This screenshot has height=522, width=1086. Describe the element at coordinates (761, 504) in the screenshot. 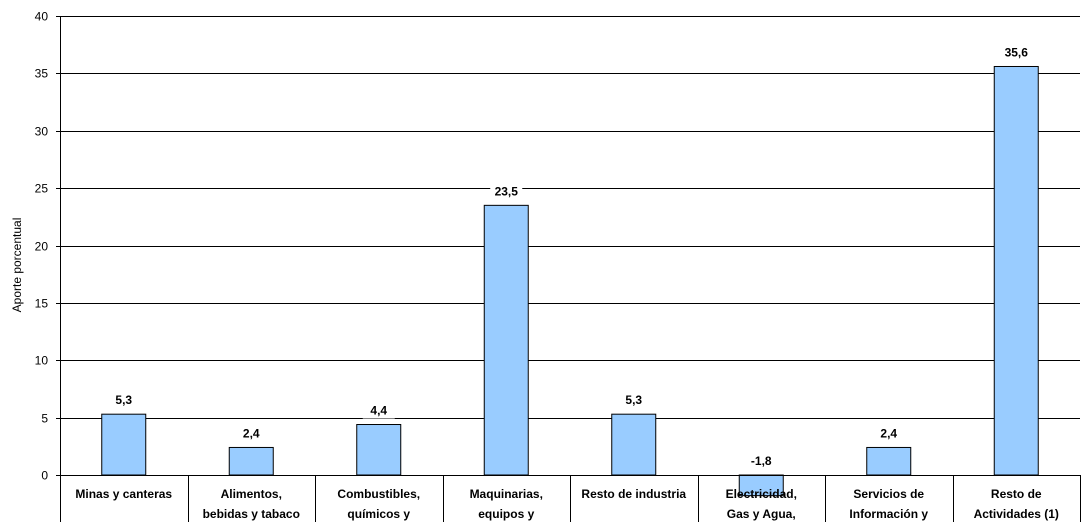

I see `category-label: Electricidad, Gas y Agua,` at that location.